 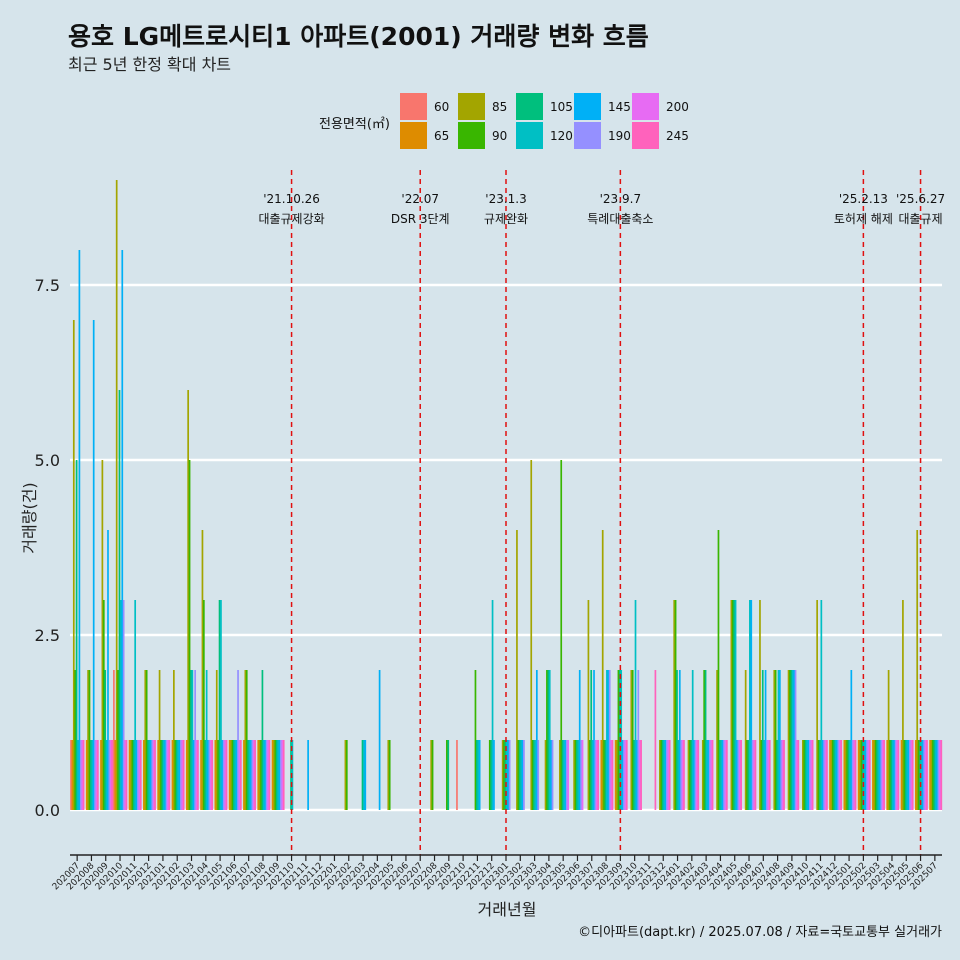 I want to click on event-date: '25.2.13, so click(x=863, y=199).